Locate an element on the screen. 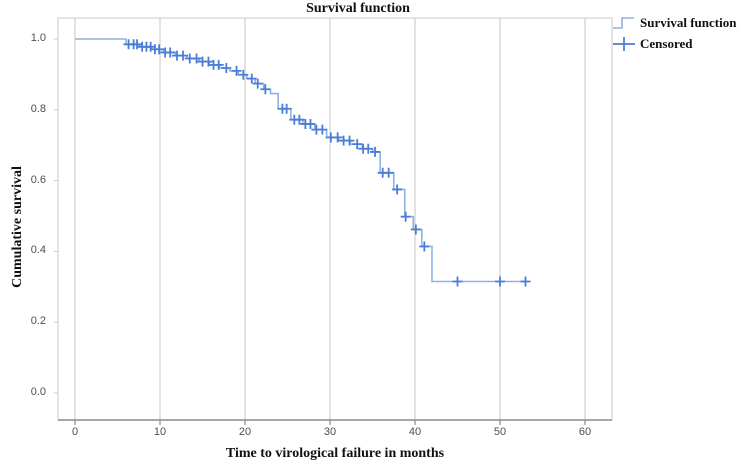  legend-item-survival-function: Survival function is located at coordinates (682, 22).